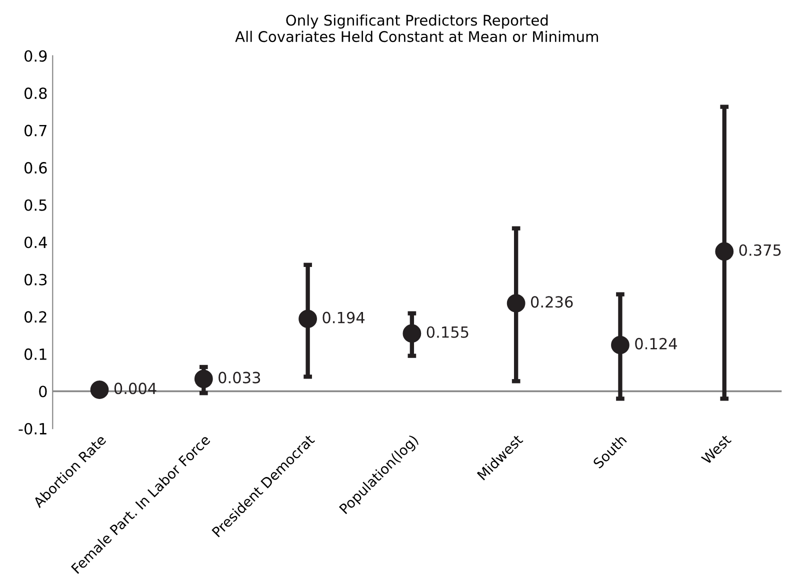  I want to click on data-label: 0.194, so click(343, 318).